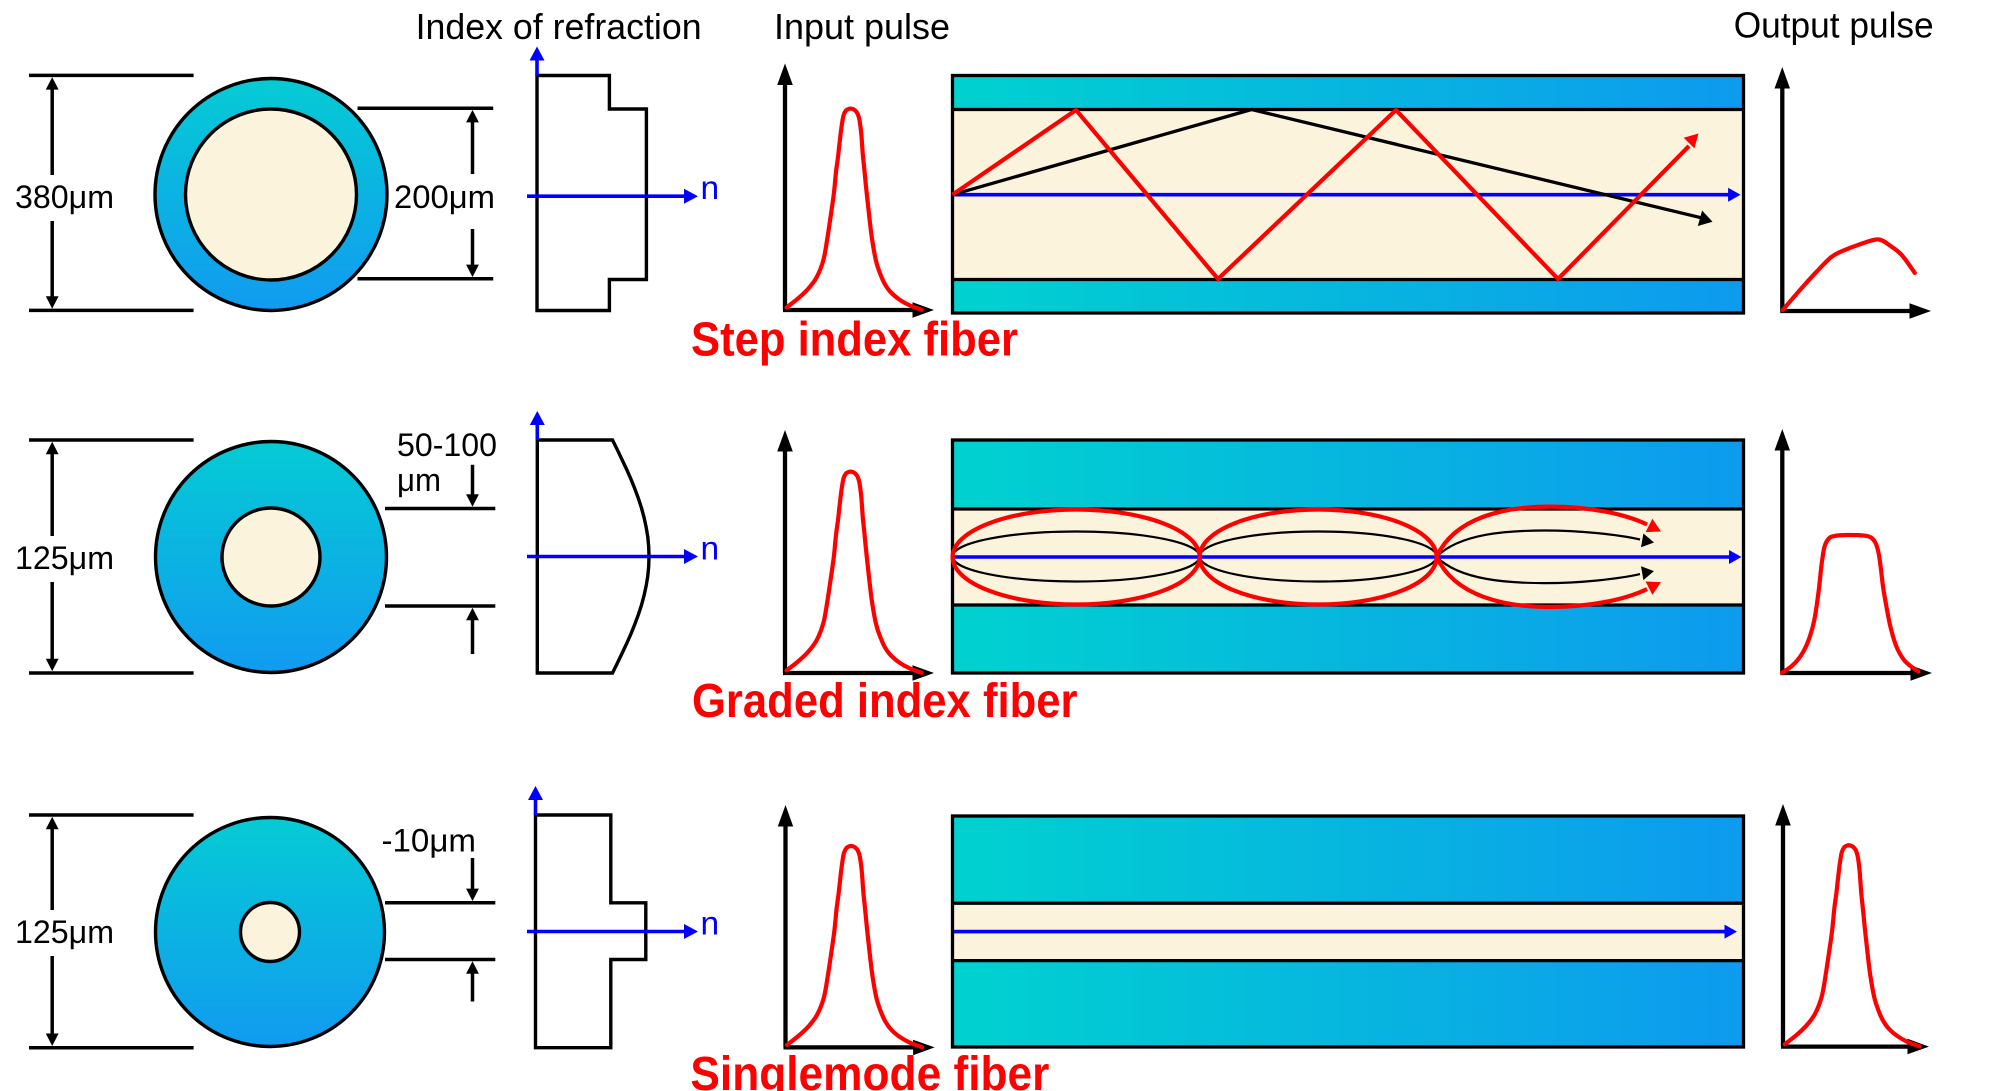 The height and width of the screenshot is (1091, 2000). I want to click on svg-text: Input pulse, so click(862, 26).